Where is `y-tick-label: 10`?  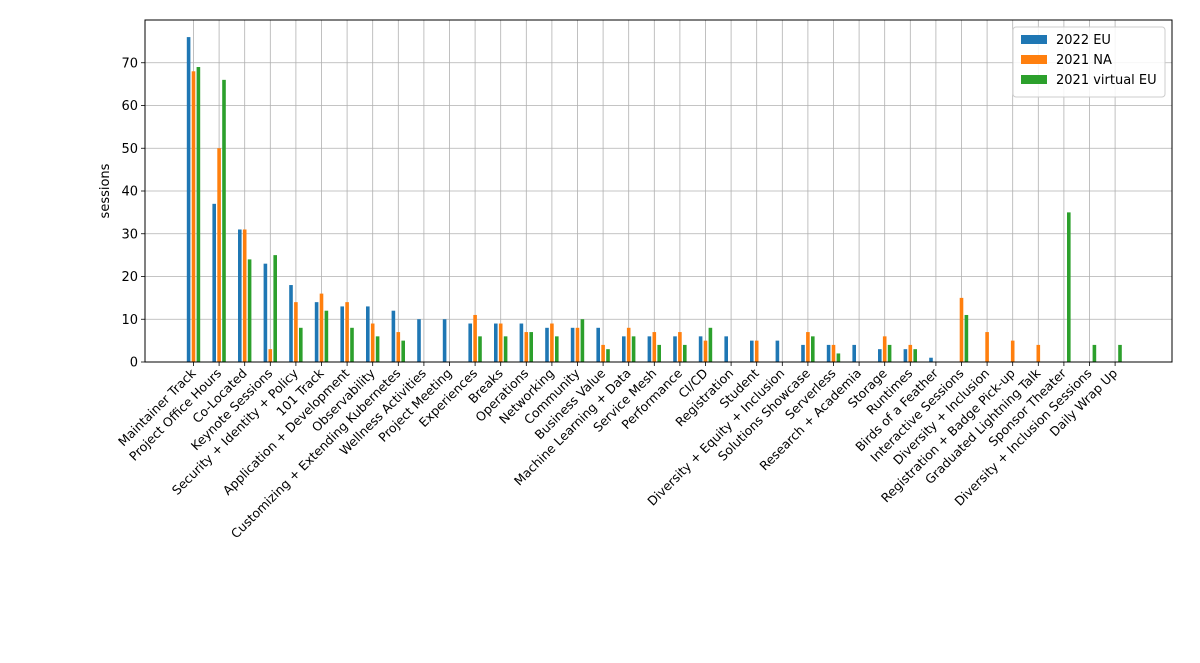
y-tick-label: 10 is located at coordinates (129, 320).